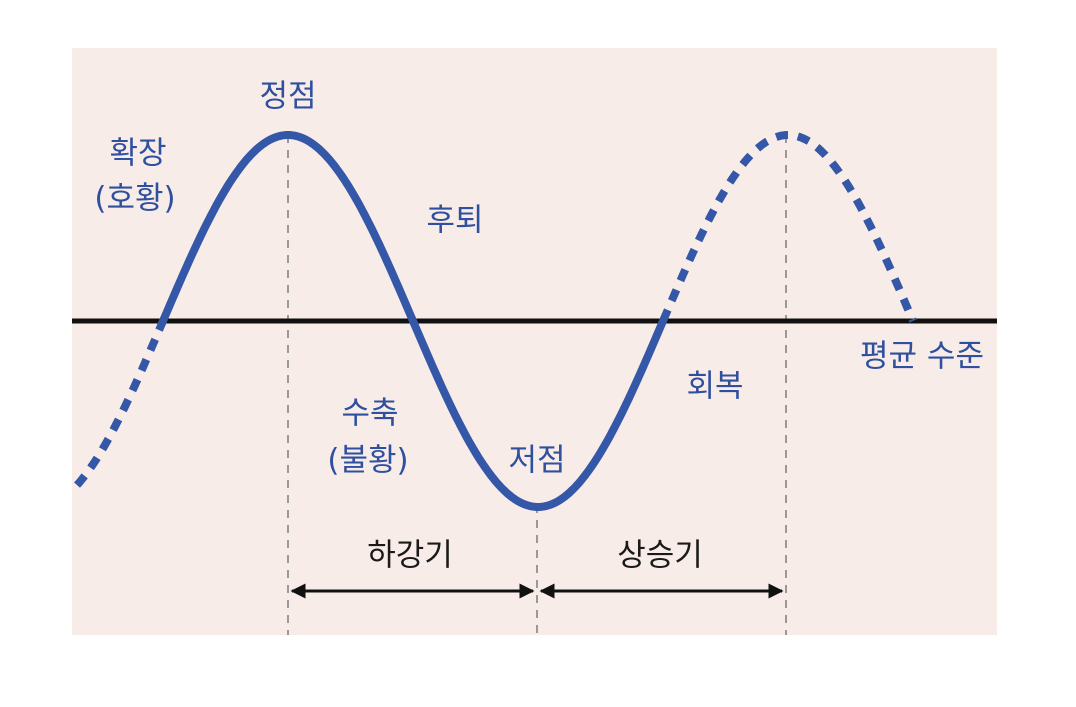 The image size is (1076, 707). Describe the element at coordinates (369, 414) in the screenshot. I see `label: 수축` at that location.